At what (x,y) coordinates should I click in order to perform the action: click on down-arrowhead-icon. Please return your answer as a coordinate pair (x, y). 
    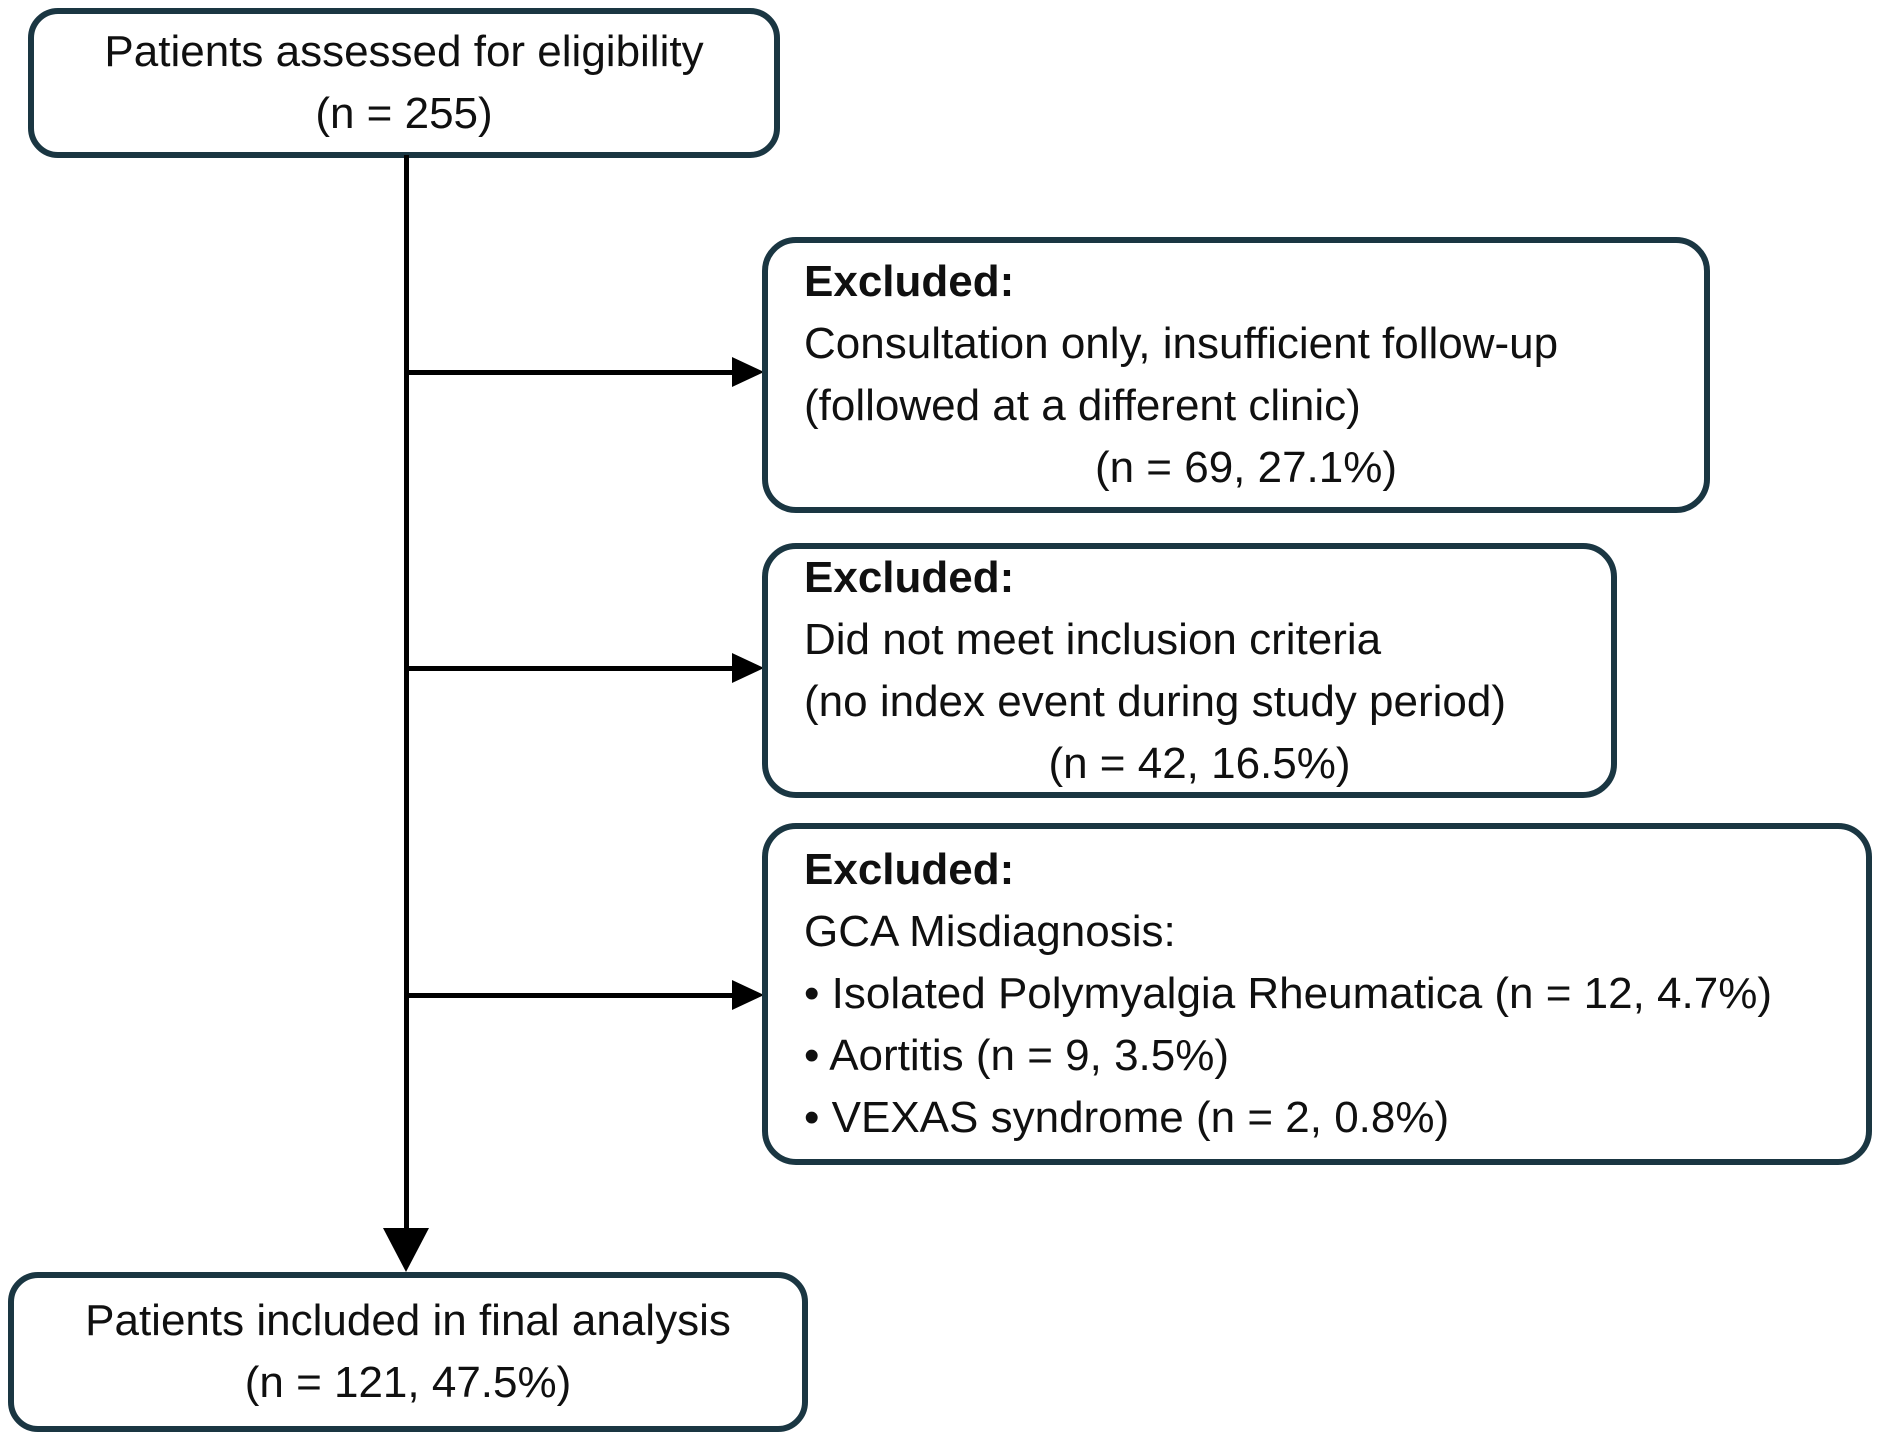
    Looking at the image, I should click on (406, 1250).